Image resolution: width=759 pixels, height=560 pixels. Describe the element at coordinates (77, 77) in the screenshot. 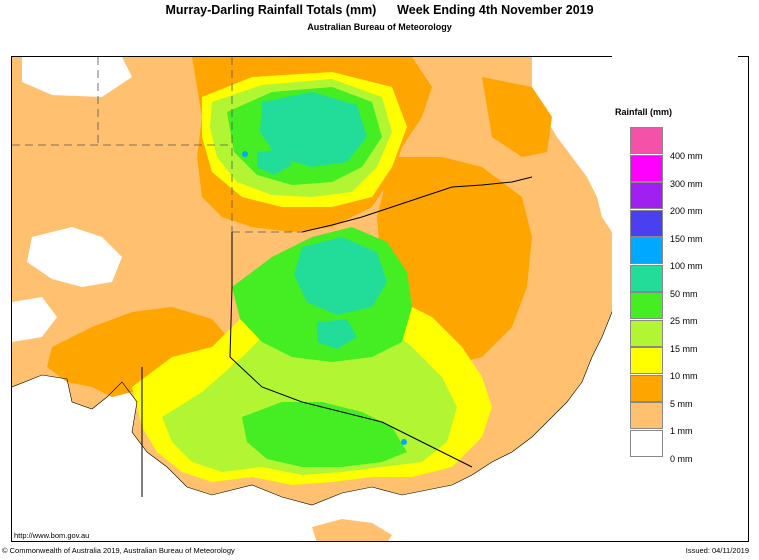

I see `dry-patch-north` at that location.